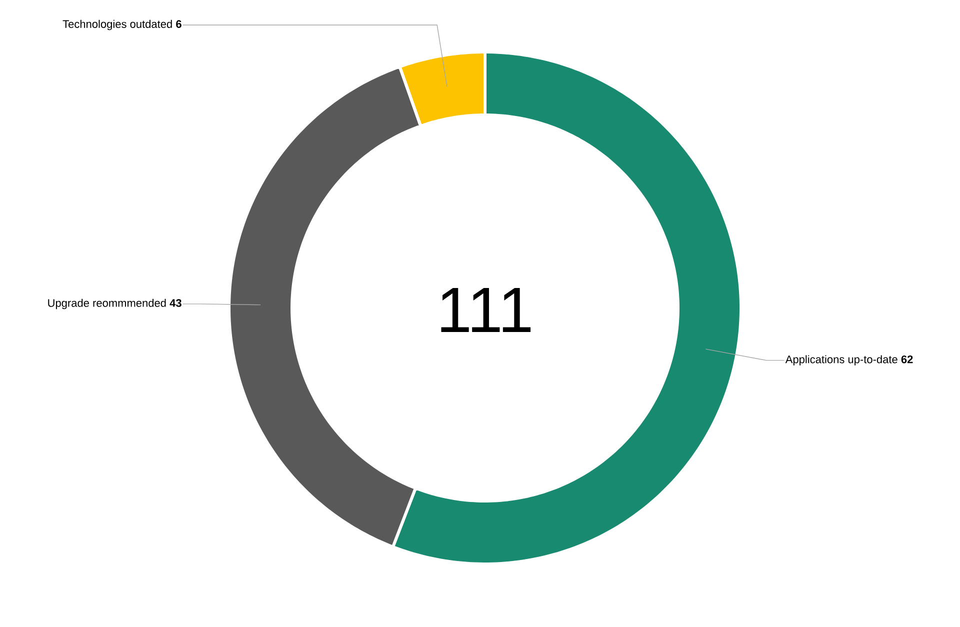 The height and width of the screenshot is (627, 960). I want to click on slice-label: Applications up-to-date, so click(841, 360).